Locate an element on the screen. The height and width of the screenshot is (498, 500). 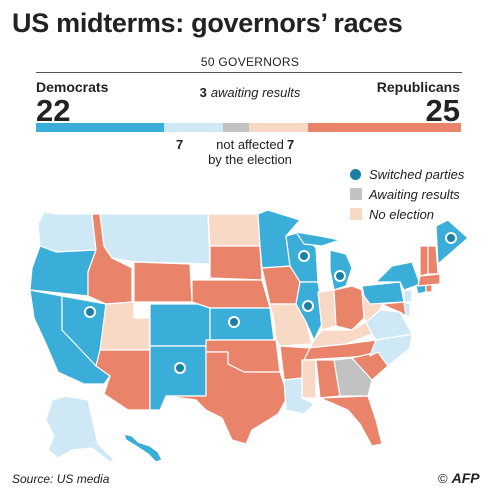
state-nebraska is located at coordinates (231, 294).